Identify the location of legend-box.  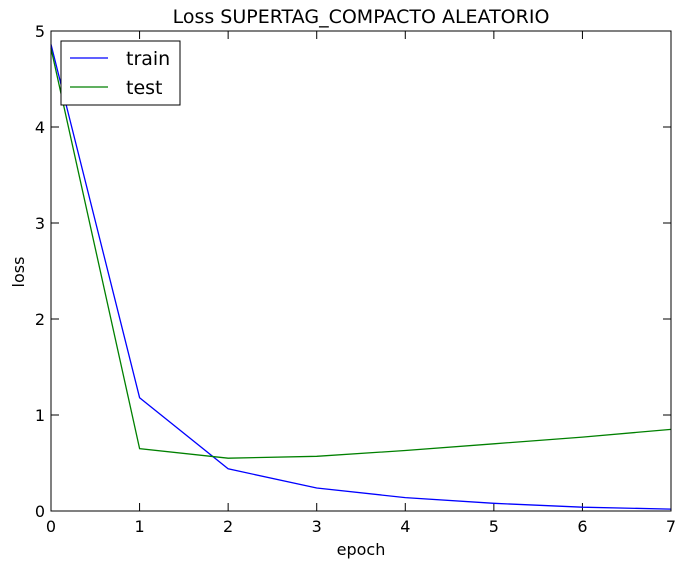
(120, 73).